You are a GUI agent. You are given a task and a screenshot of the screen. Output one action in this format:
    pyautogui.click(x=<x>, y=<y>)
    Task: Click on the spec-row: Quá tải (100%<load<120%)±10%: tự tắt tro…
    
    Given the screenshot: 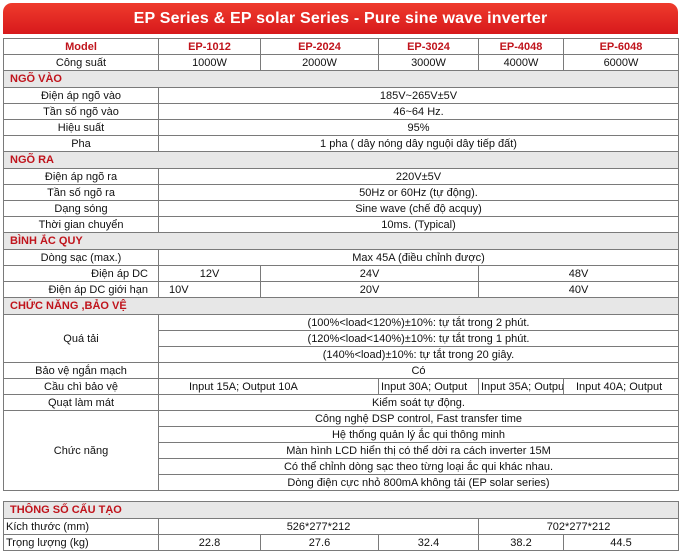 What is the action you would take?
    pyautogui.click(x=341, y=338)
    